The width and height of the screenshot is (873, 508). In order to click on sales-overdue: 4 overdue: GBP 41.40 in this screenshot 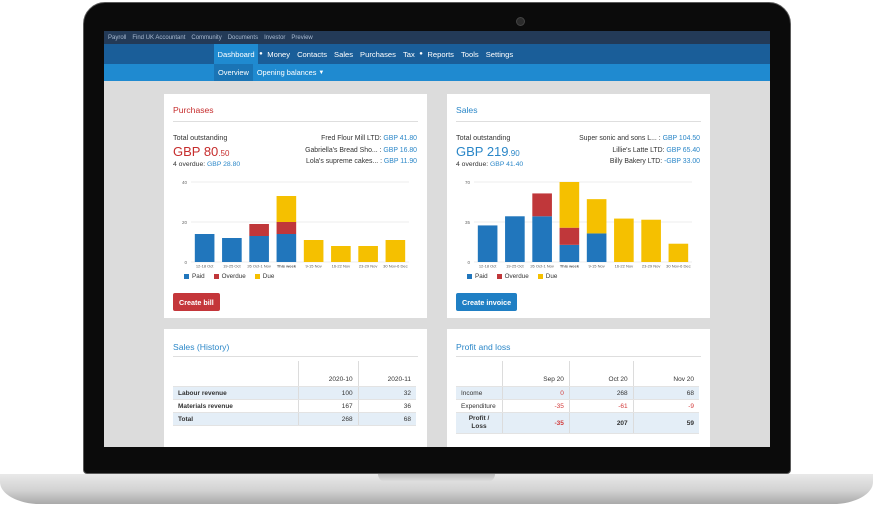, I will do `click(489, 164)`.